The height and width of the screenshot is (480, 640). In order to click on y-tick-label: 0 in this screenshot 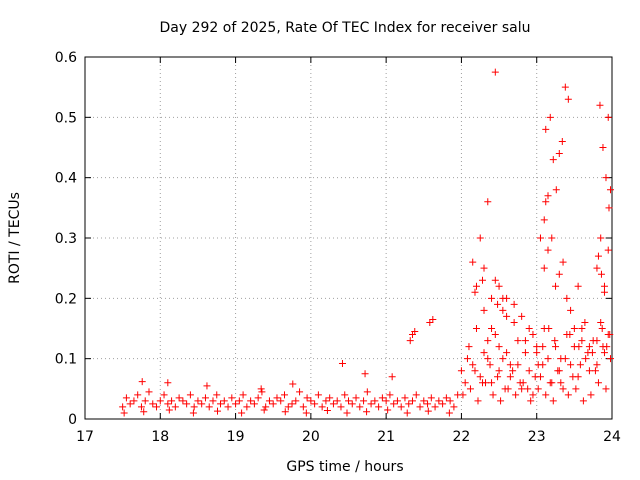, I will do `click(72, 420)`.